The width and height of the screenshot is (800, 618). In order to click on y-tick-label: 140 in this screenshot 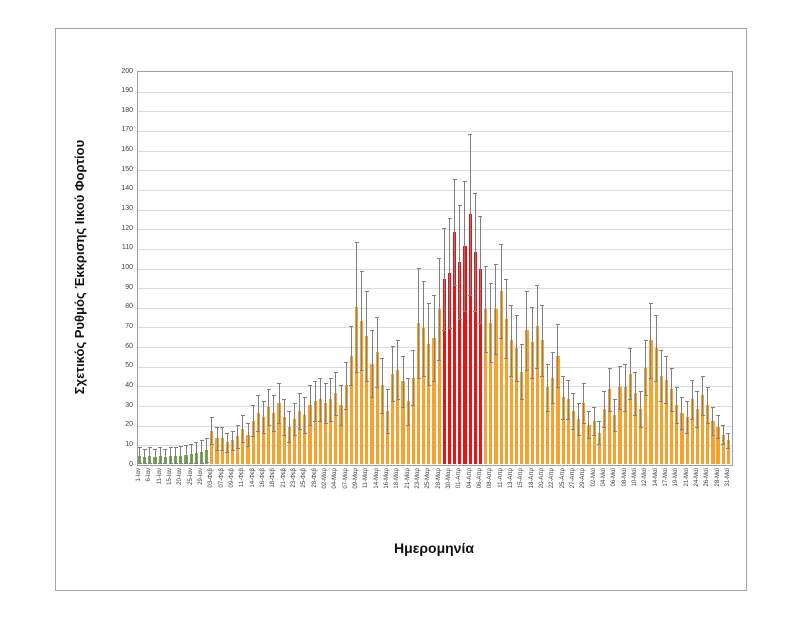, I will do `click(127, 189)`.